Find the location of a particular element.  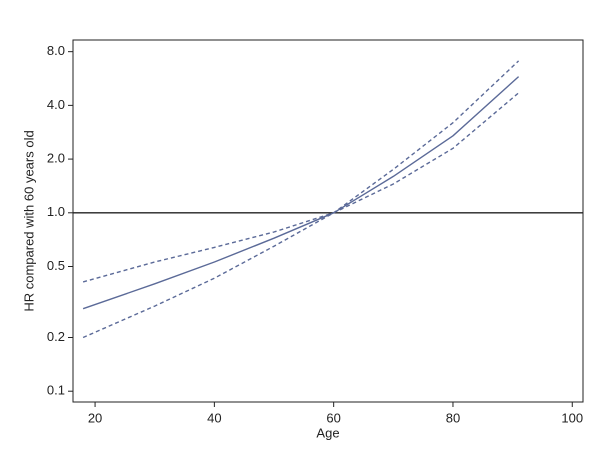

y-axis-label: HR compared with 60 years old is located at coordinates (28, 220).